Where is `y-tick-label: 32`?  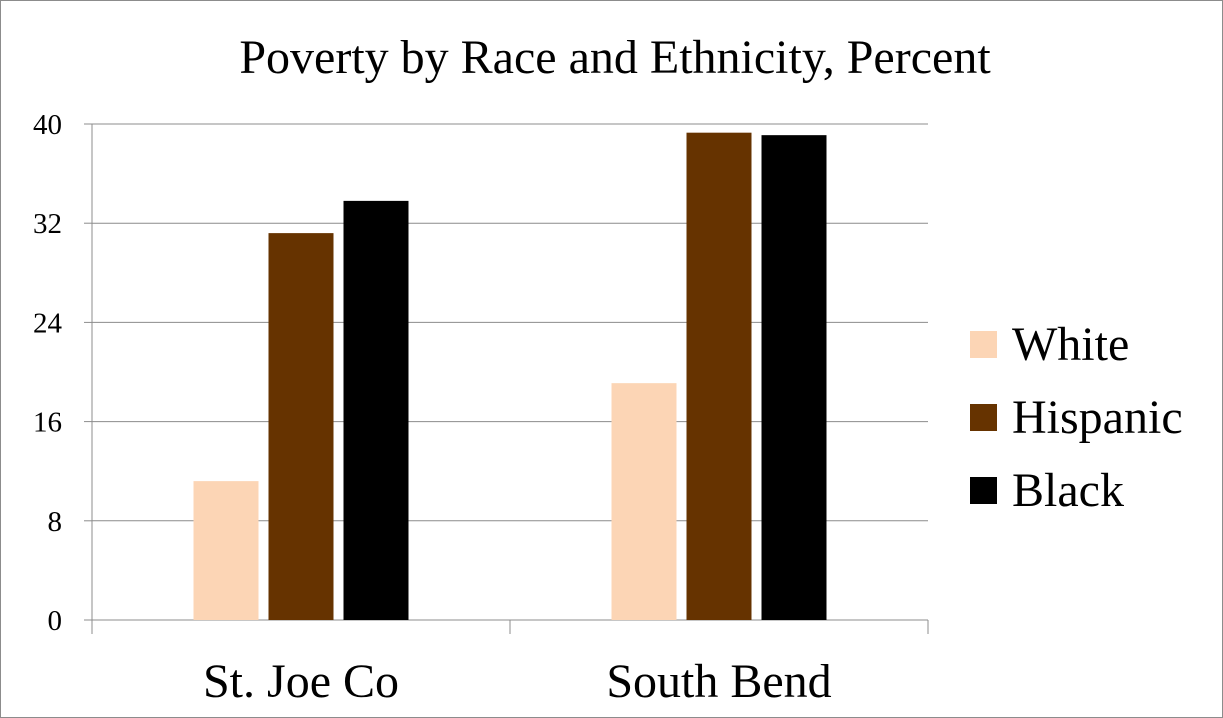
y-tick-label: 32 is located at coordinates (47, 224).